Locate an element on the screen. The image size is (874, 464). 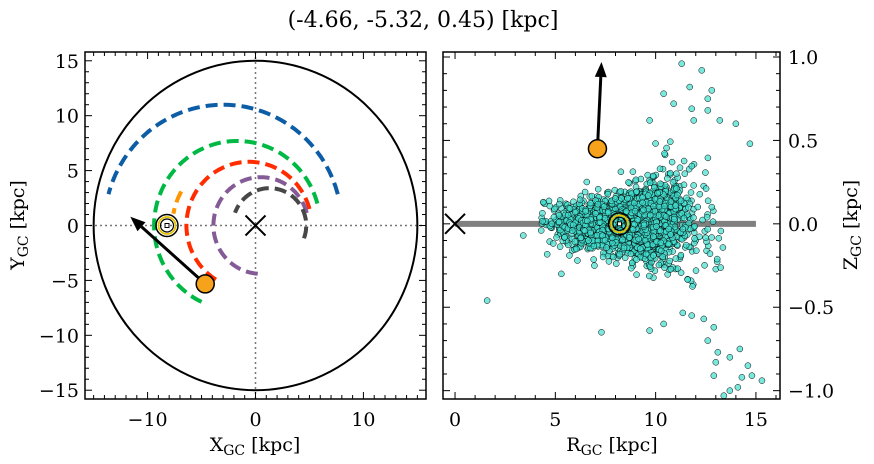
left-velocity-arrow-shaft is located at coordinates (173, 255).